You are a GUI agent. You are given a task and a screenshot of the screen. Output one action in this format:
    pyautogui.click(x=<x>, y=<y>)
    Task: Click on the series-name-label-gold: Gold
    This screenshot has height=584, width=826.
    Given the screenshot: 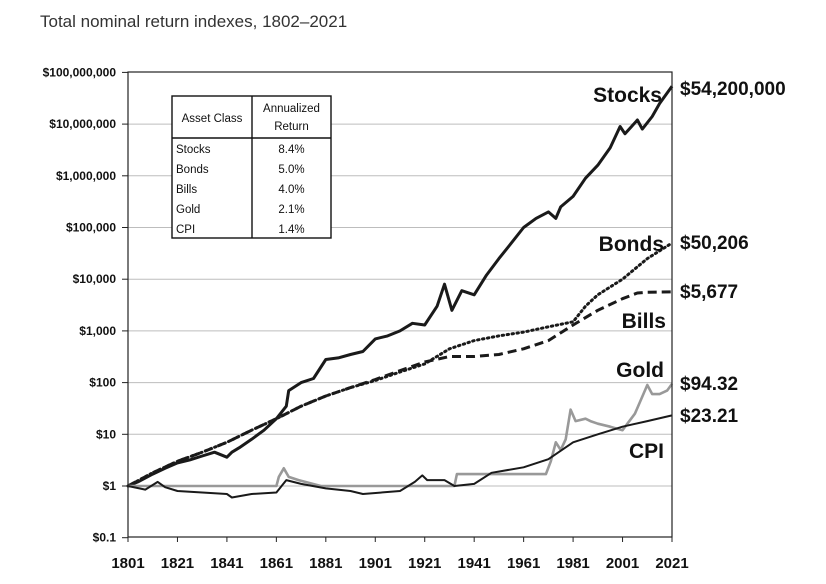 What is the action you would take?
    pyautogui.click(x=640, y=370)
    